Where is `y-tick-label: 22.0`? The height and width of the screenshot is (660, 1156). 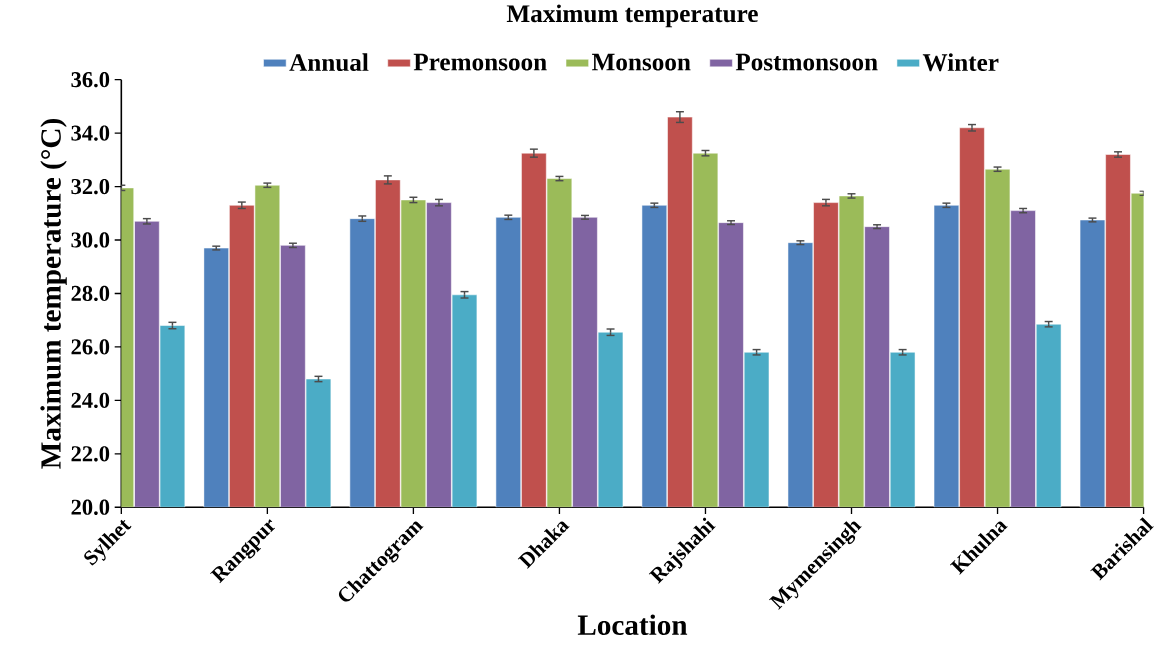 y-tick-label: 22.0 is located at coordinates (90, 453).